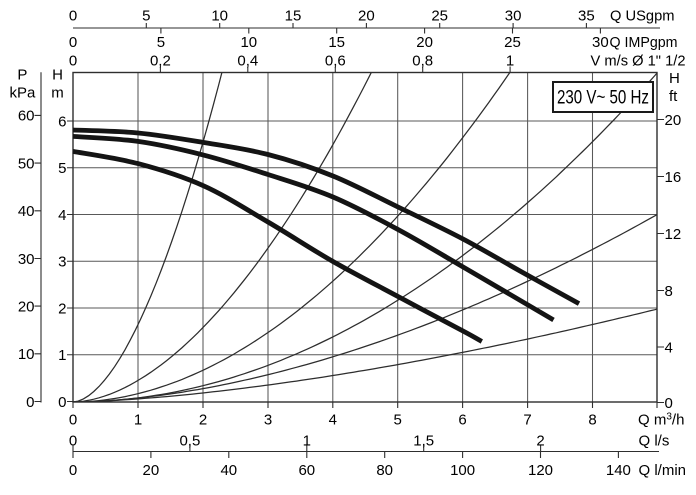  I want to click on svg-text: 140, so click(618, 470).